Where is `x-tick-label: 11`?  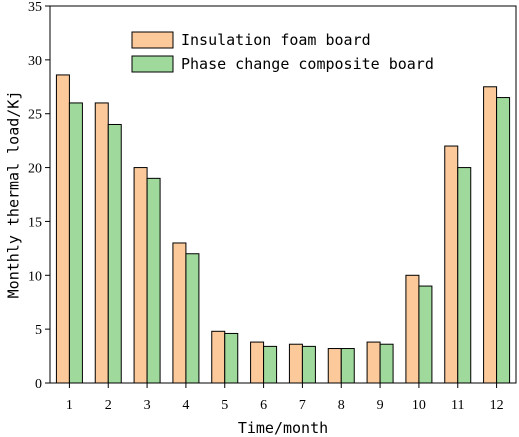 x-tick-label: 11 is located at coordinates (457, 405).